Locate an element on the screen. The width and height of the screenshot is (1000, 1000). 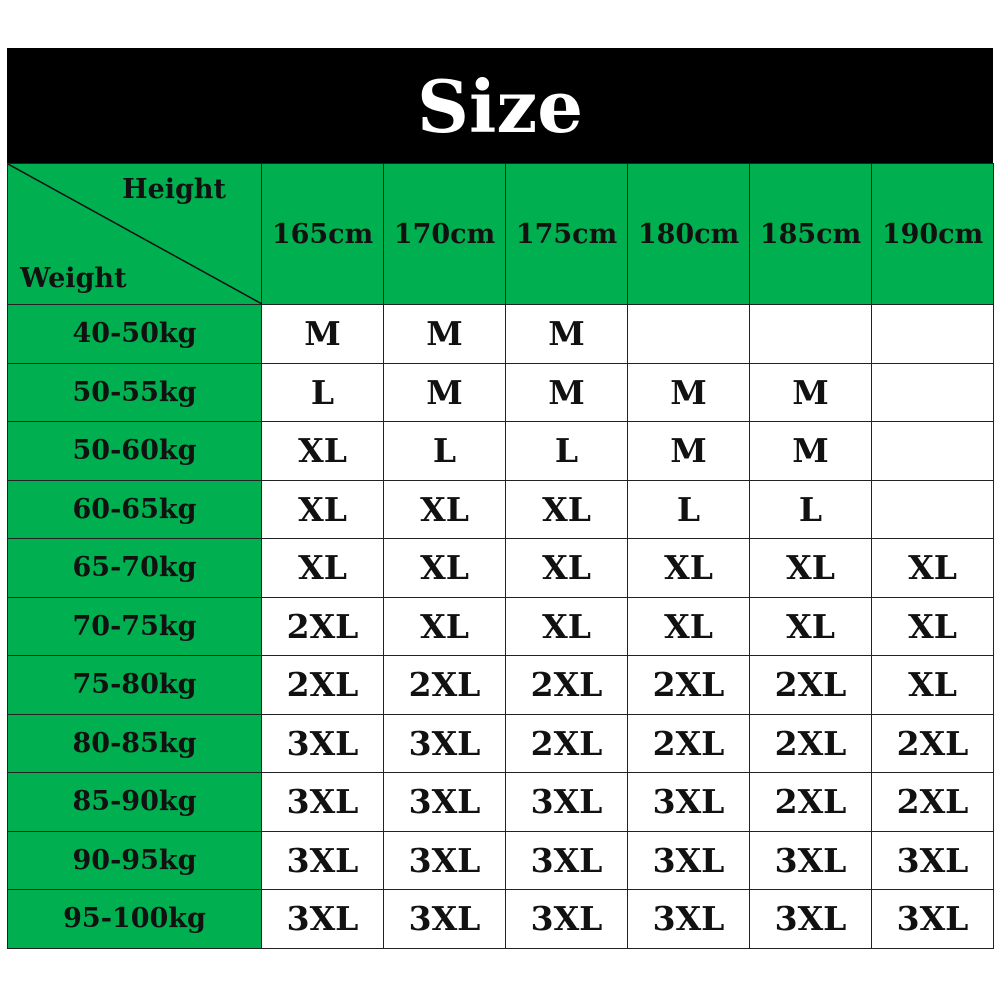
weight-cell: 90-95kg is located at coordinates (134, 860).